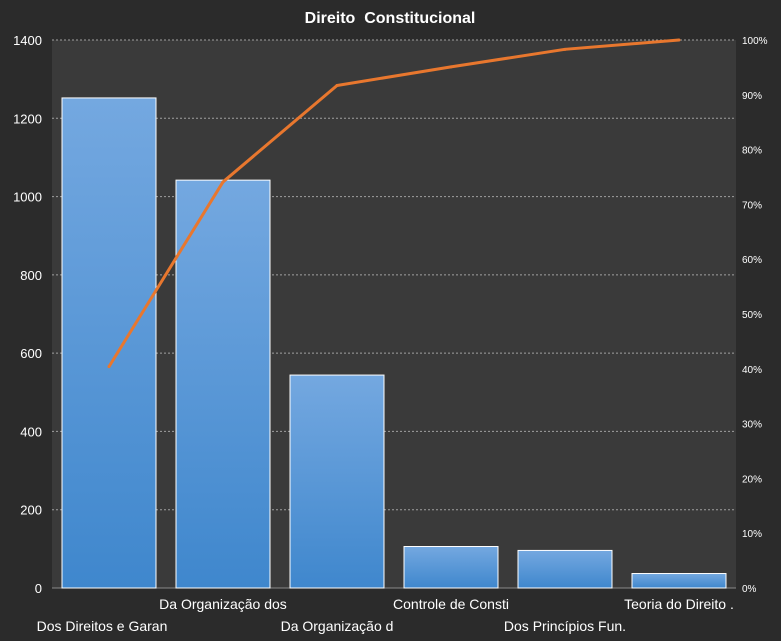  What do you see at coordinates (390, 18) in the screenshot?
I see `chart-title: Direito Constitucional` at bounding box center [390, 18].